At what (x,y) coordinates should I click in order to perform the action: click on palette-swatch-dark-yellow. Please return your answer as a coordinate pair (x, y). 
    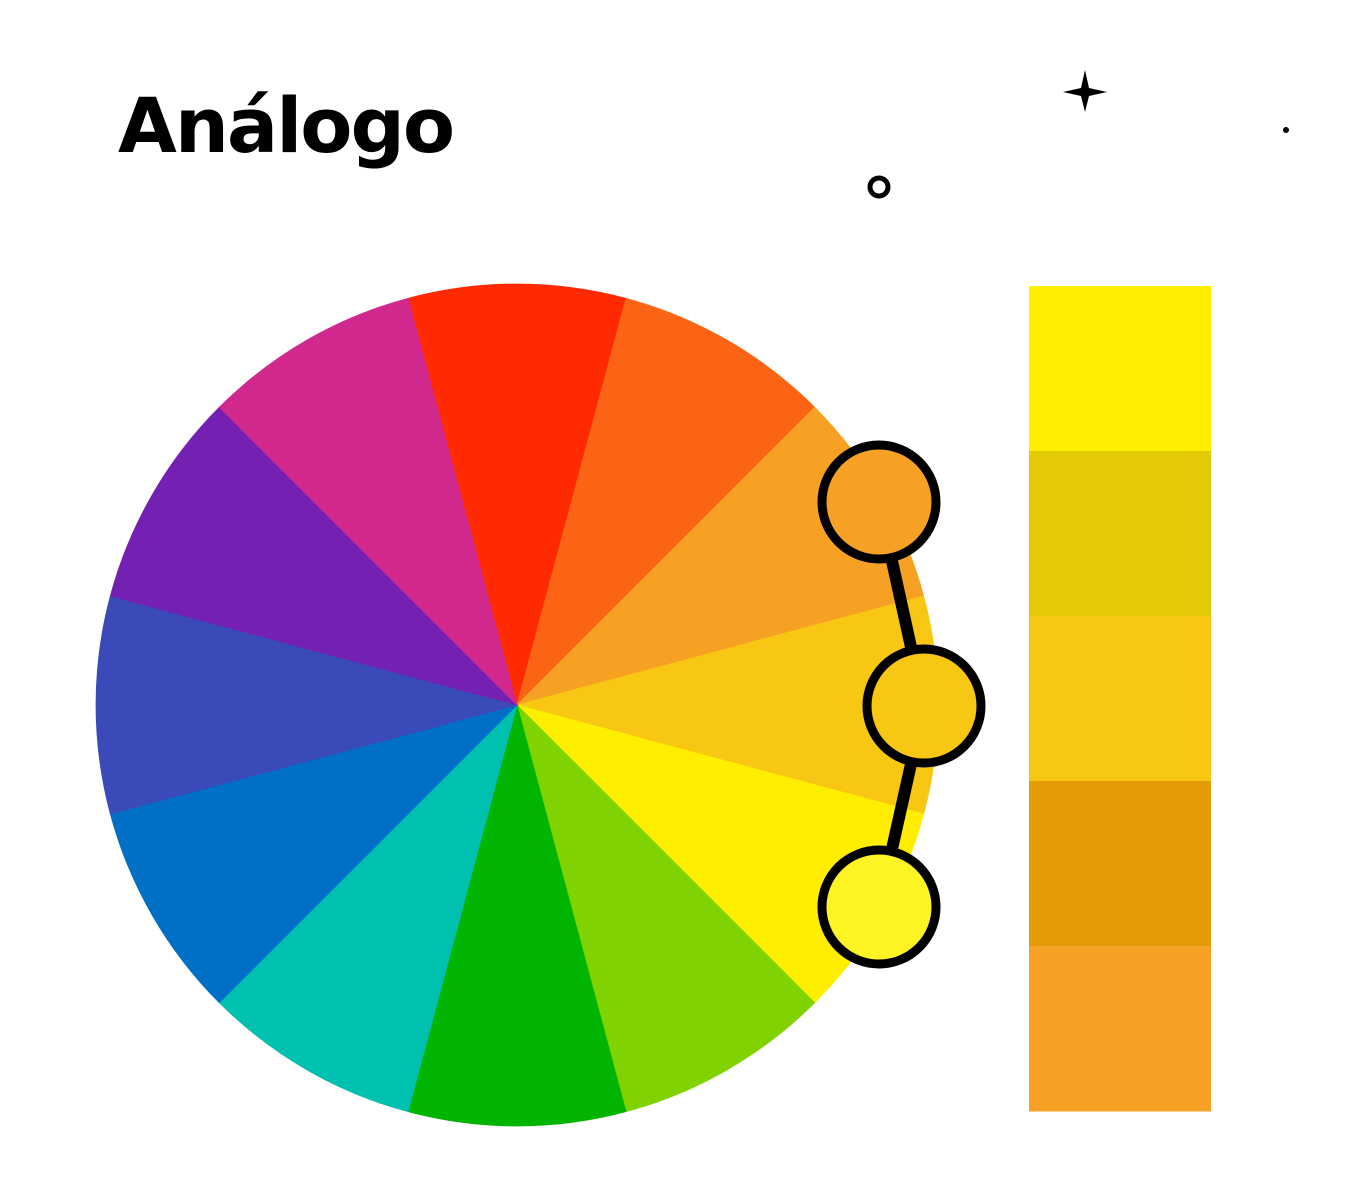
    Looking at the image, I should click on (1120, 534).